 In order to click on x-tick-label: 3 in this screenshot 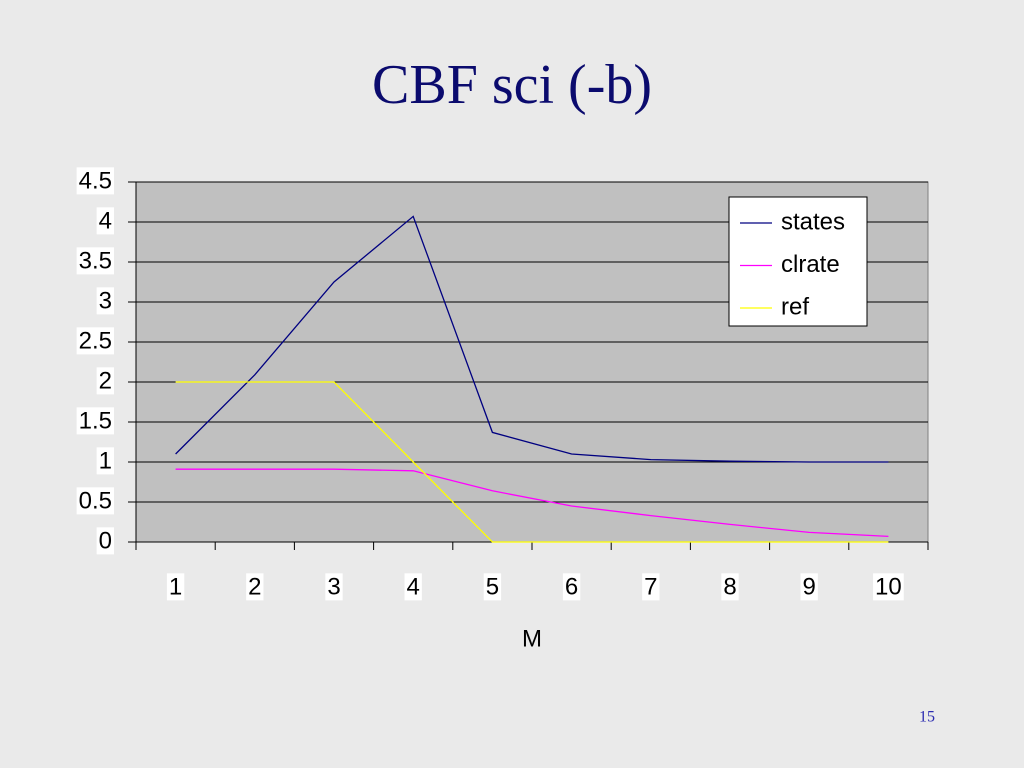, I will do `click(333, 586)`.